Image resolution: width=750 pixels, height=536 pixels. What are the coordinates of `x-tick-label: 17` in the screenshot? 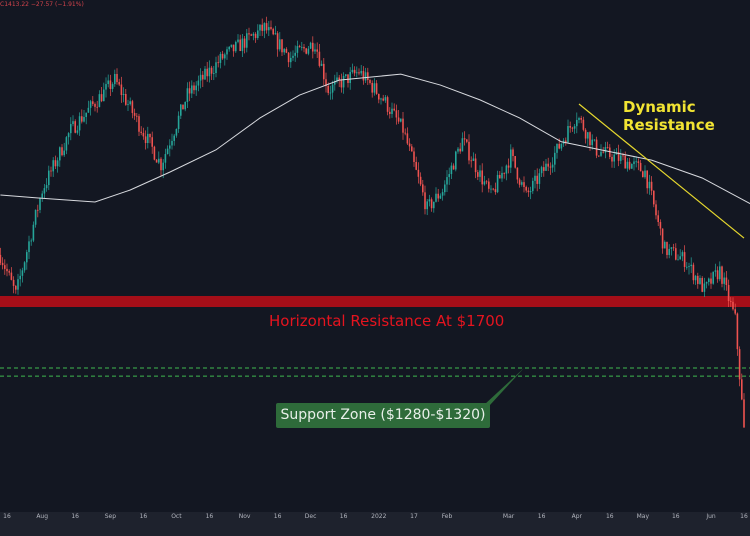 It's located at (414, 516).